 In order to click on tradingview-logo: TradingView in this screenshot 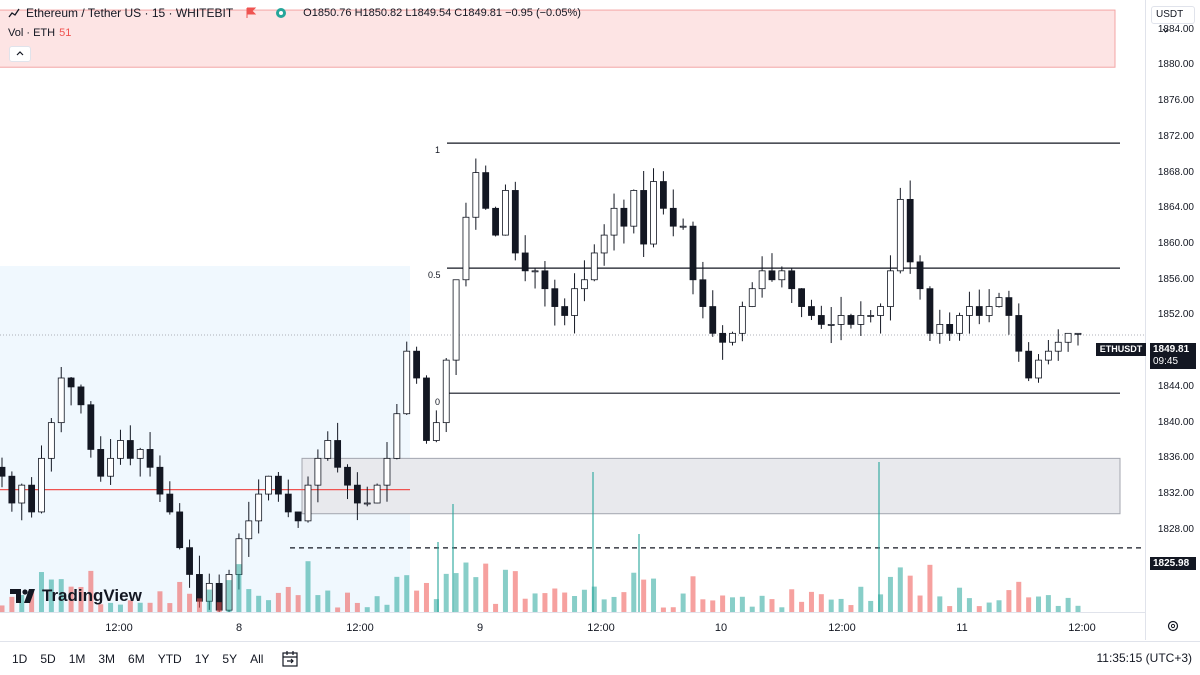, I will do `click(76, 596)`.